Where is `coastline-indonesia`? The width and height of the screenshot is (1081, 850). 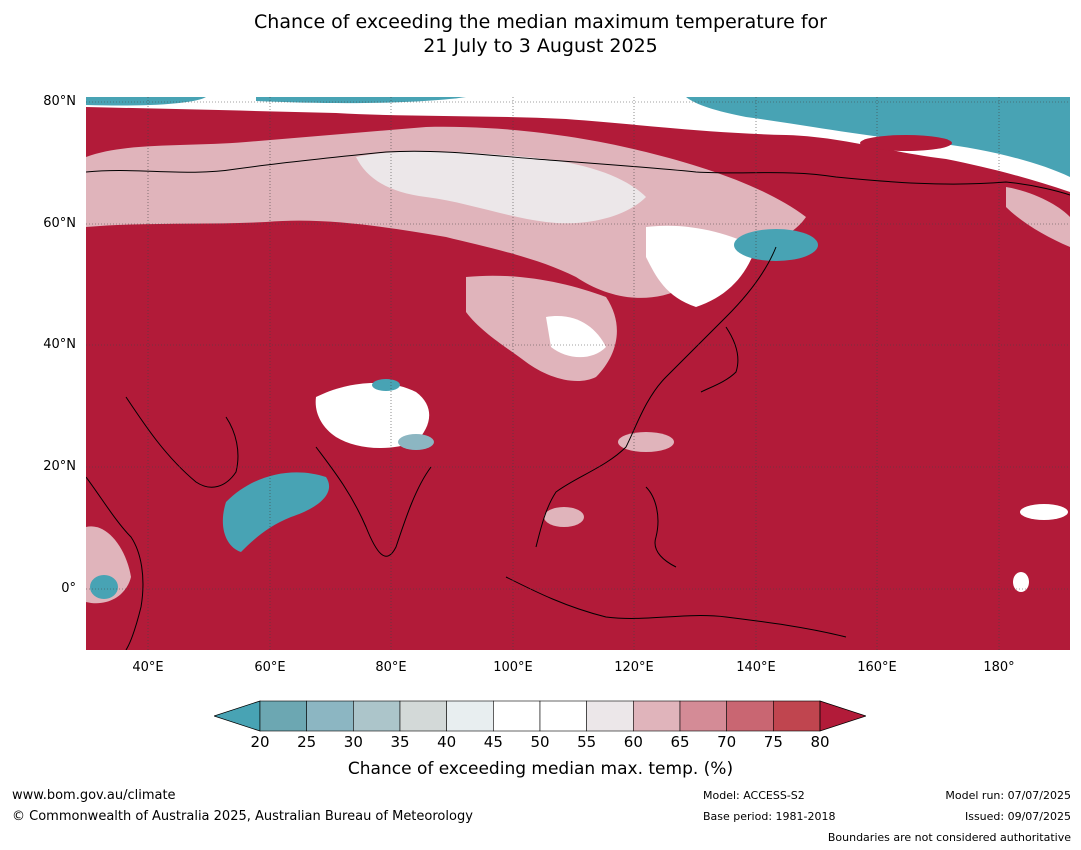
coastline-indonesia is located at coordinates (676, 607).